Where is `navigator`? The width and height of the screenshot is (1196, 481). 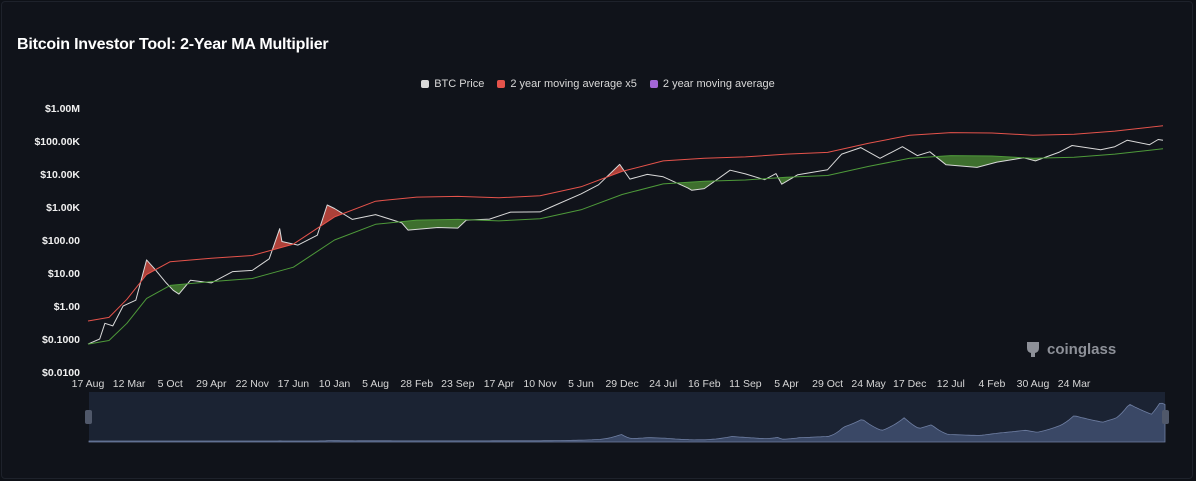
navigator is located at coordinates (627, 417).